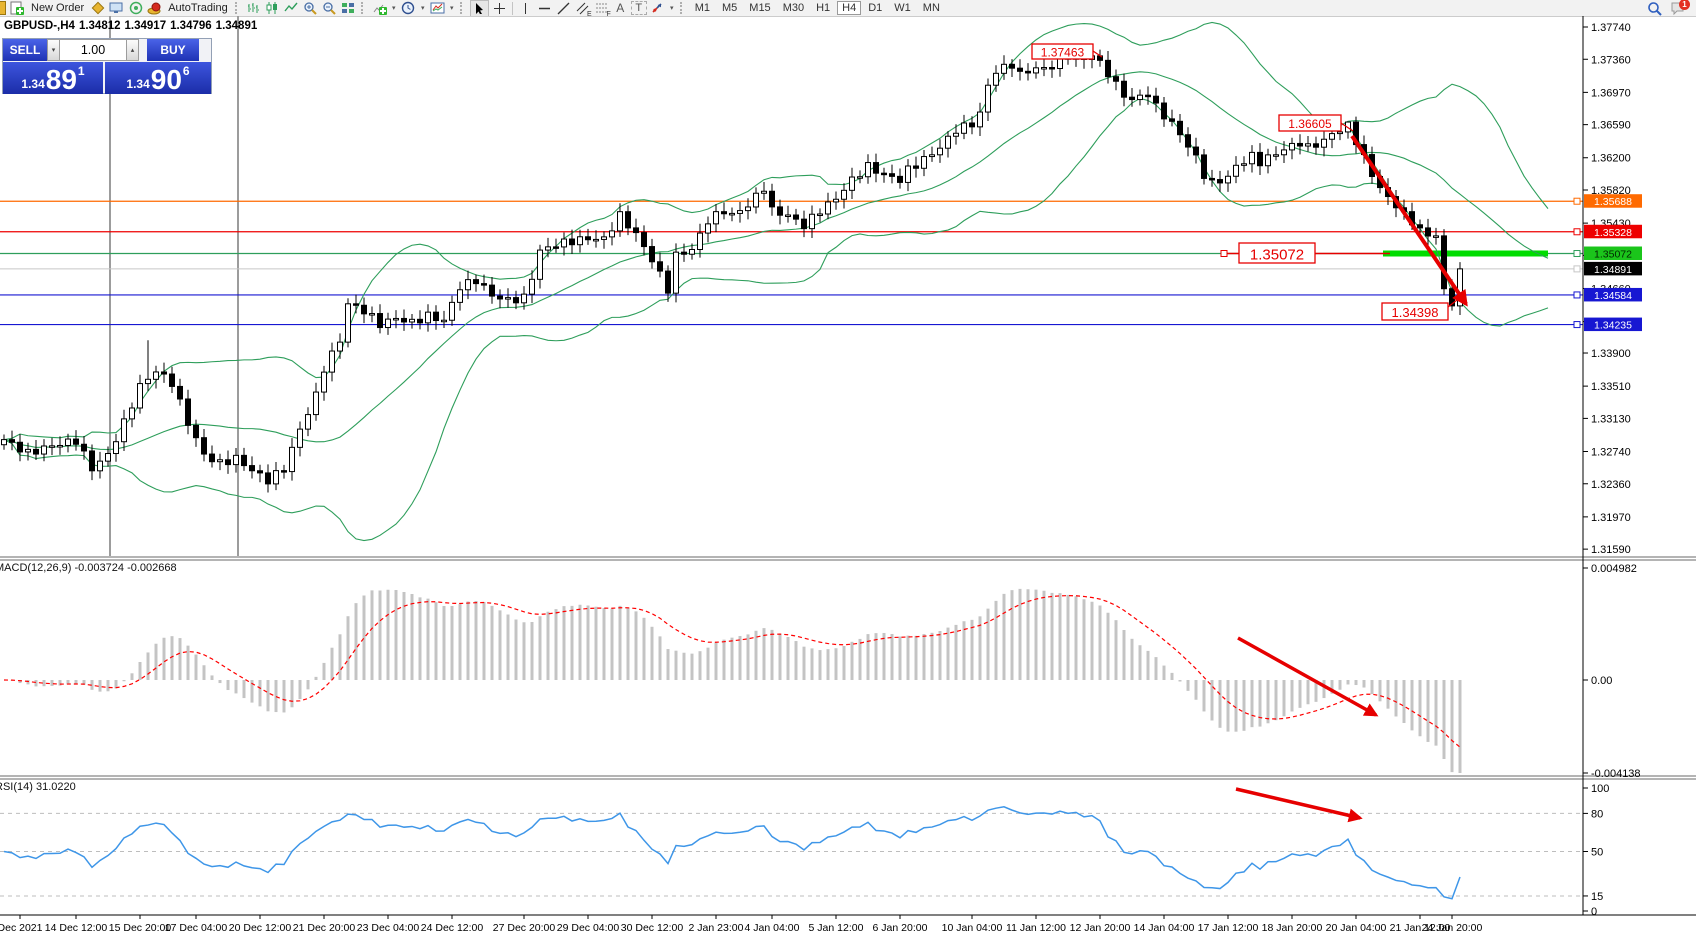 The width and height of the screenshot is (1696, 940). What do you see at coordinates (17, 8) in the screenshot?
I see `new-order-icon` at bounding box center [17, 8].